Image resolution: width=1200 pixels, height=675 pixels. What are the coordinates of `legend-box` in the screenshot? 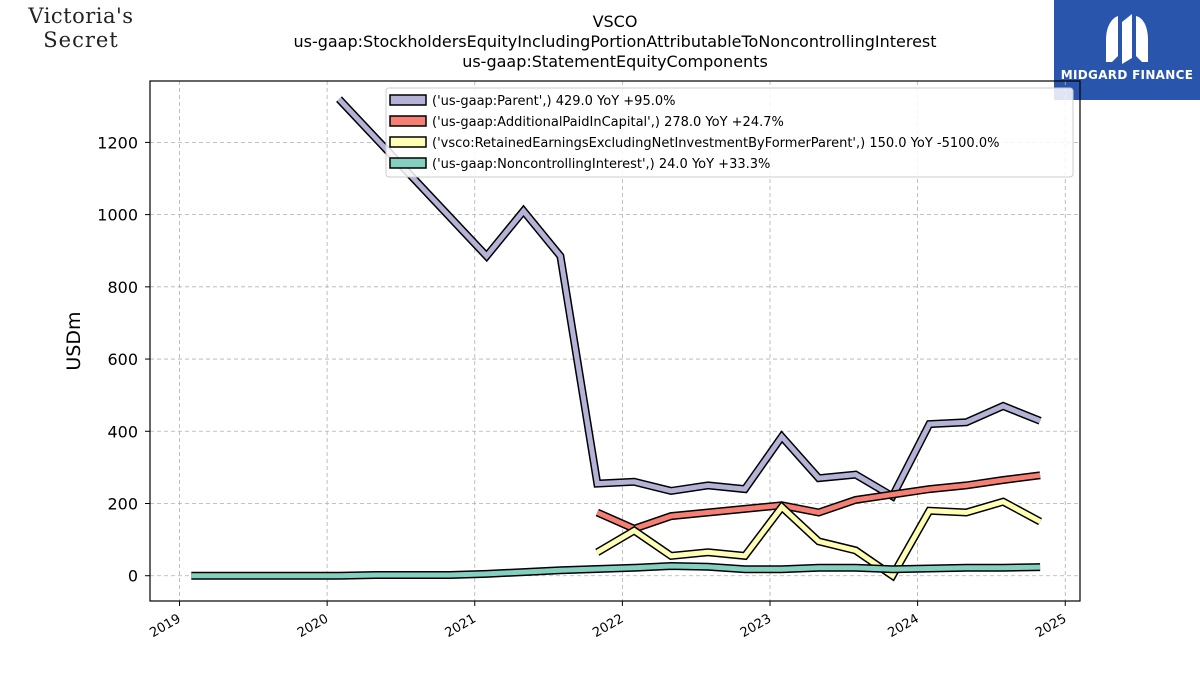 It's located at (729, 132).